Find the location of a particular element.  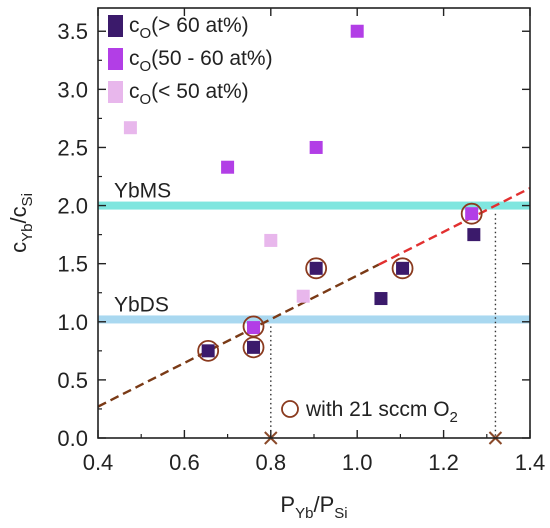

y-tick-label: 3.5 is located at coordinates (72, 31).